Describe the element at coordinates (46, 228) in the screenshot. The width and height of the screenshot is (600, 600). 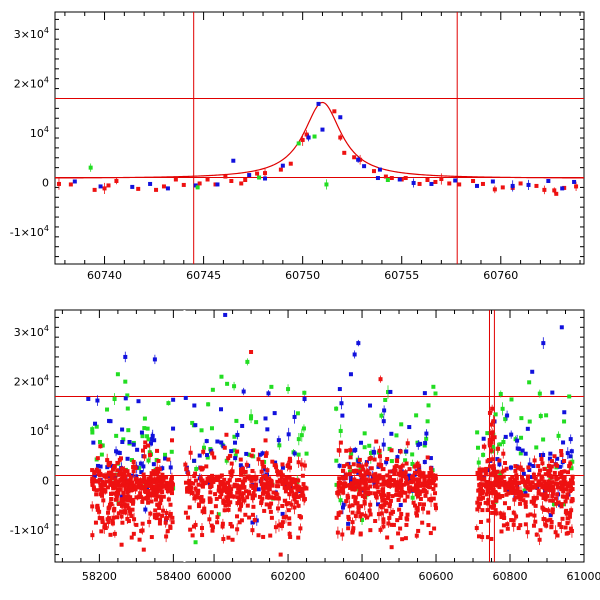
I see `y-tick-exponent: 4` at that location.